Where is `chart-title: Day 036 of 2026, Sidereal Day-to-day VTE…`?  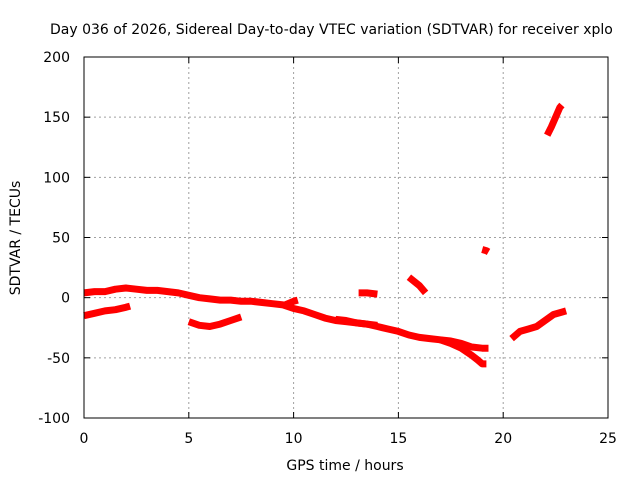
chart-title: Day 036 of 2026, Sidereal Day-to-day VTE… is located at coordinates (331, 30).